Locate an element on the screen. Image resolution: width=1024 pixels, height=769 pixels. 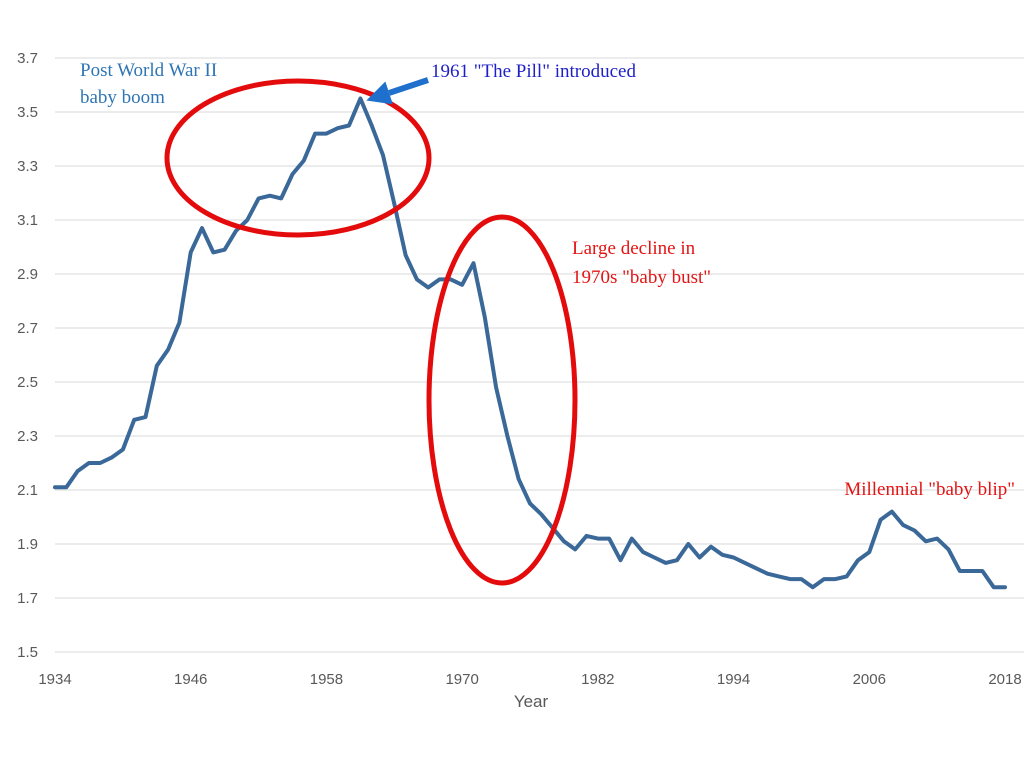
annotation-decline: Large decline in is located at coordinates (634, 248).